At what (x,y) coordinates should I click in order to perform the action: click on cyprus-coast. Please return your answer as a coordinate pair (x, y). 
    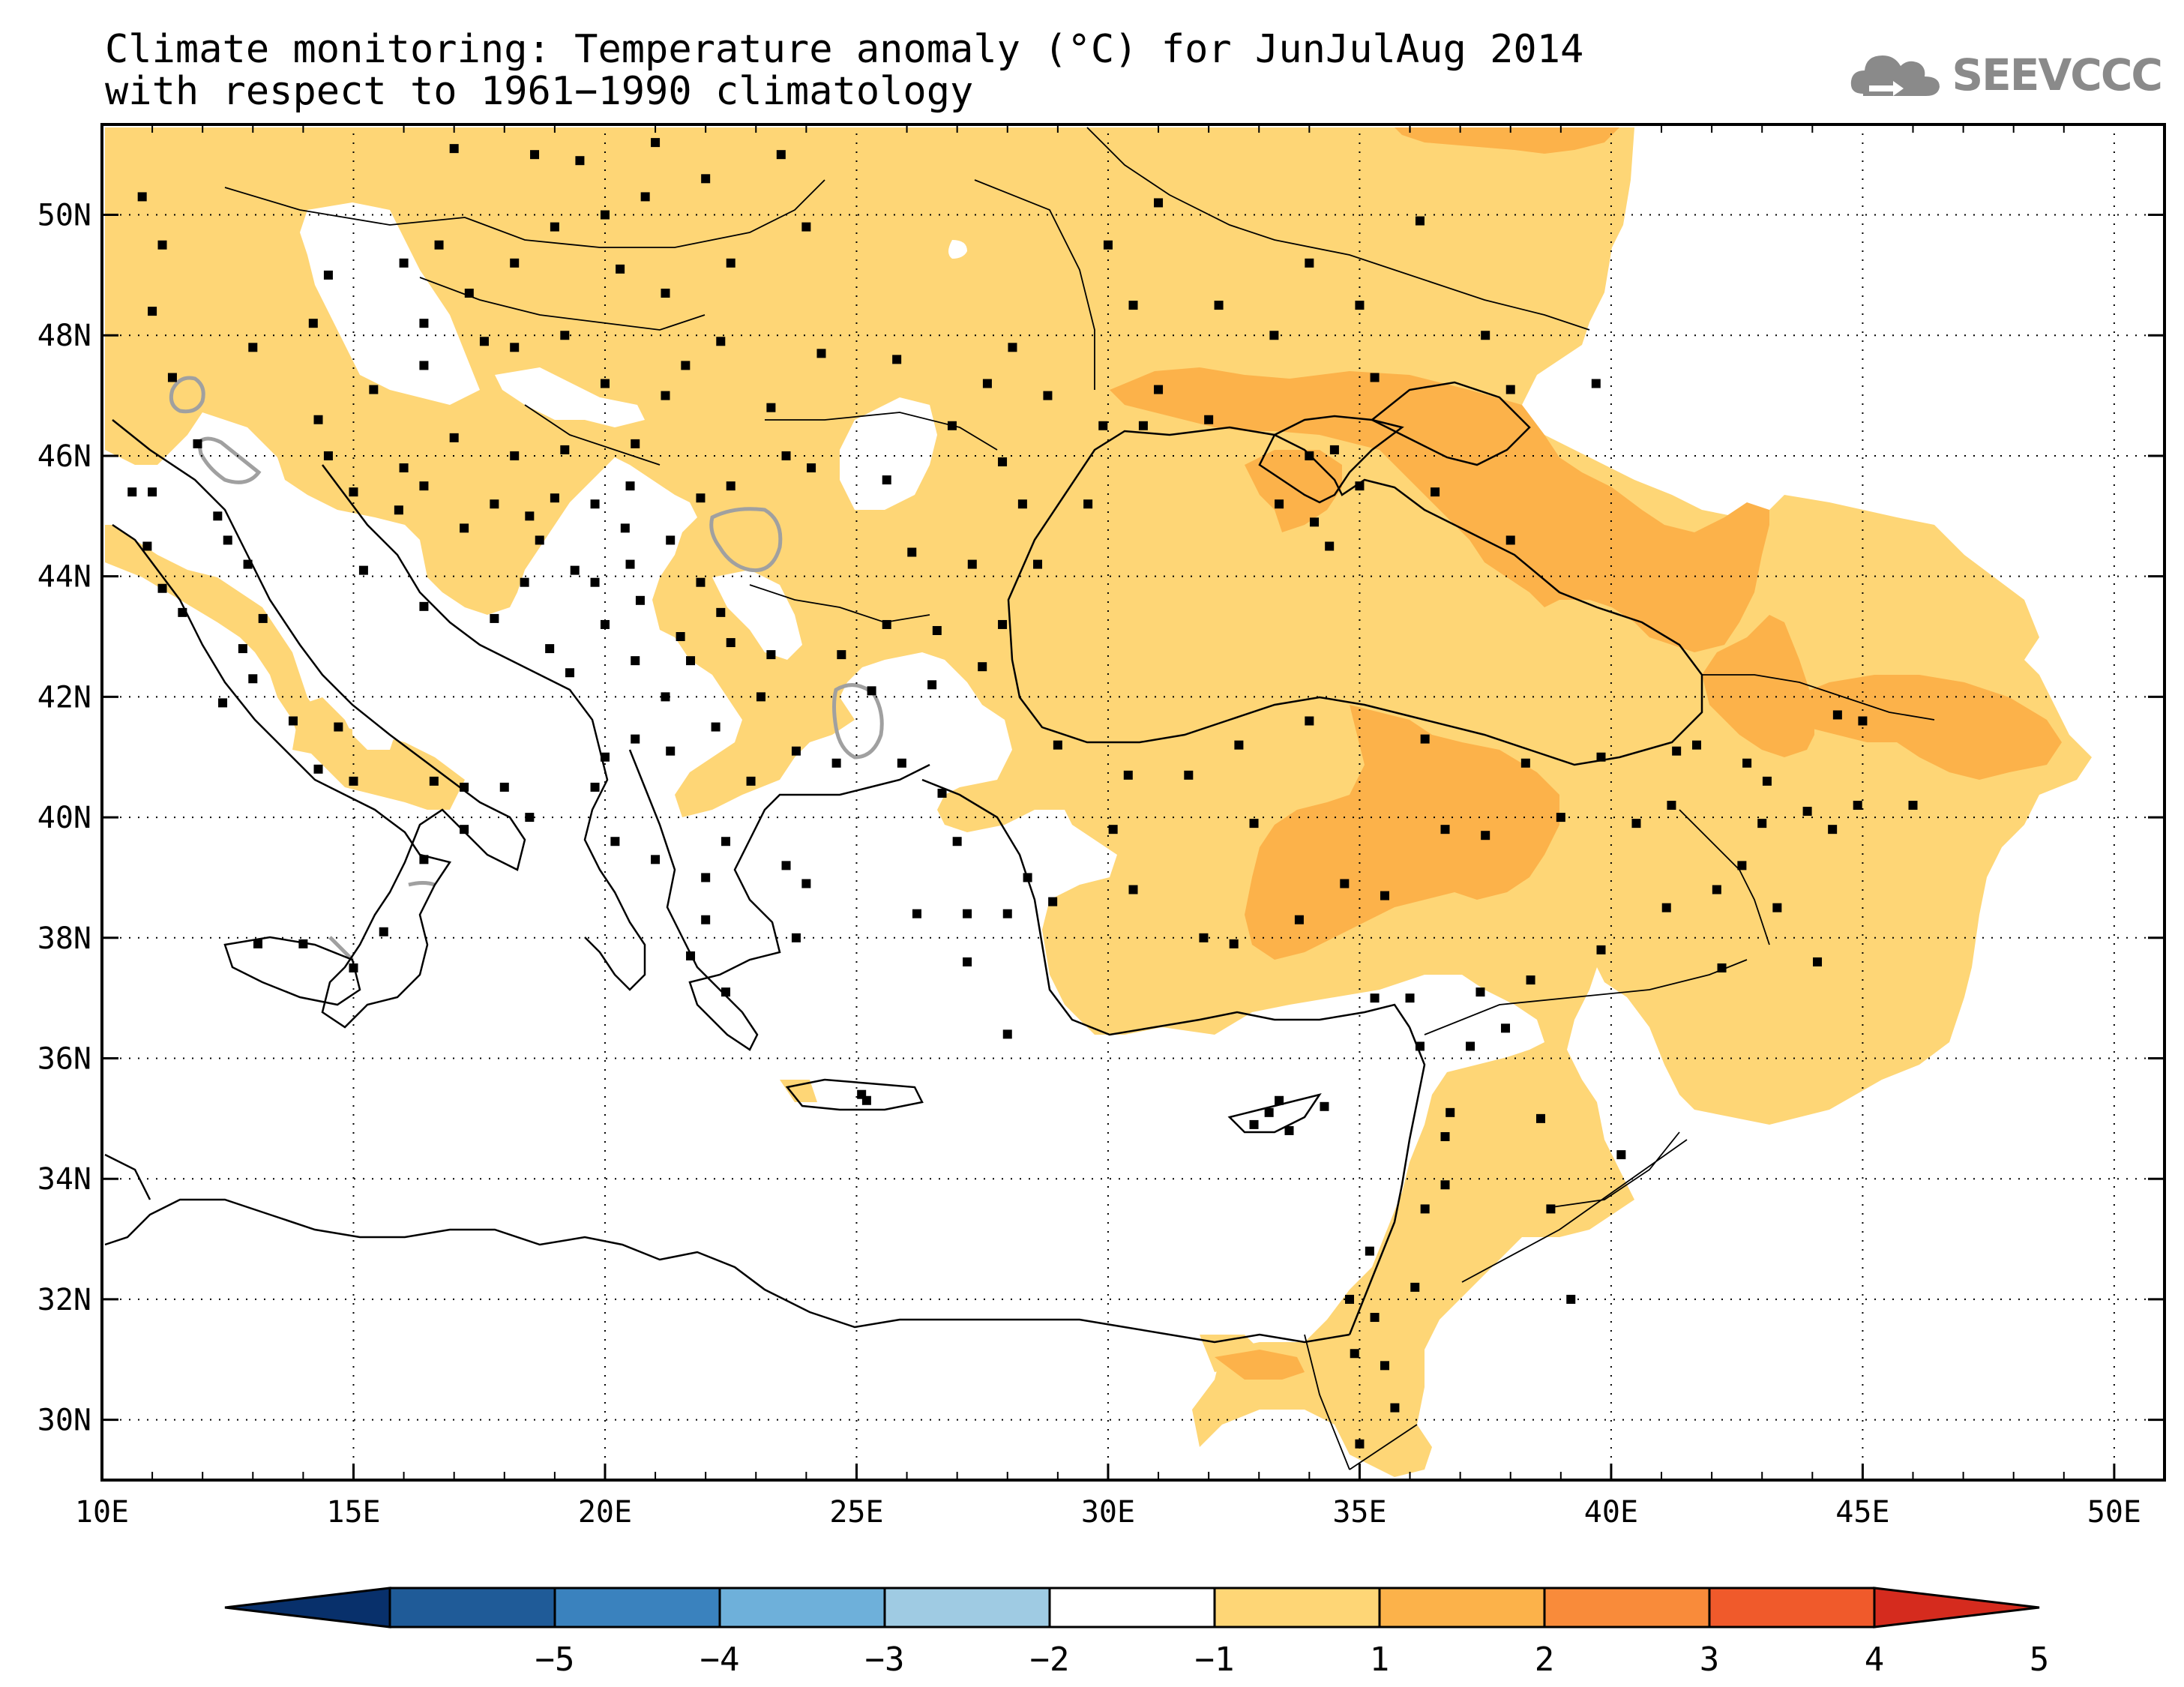
    Looking at the image, I should click on (1274, 1113).